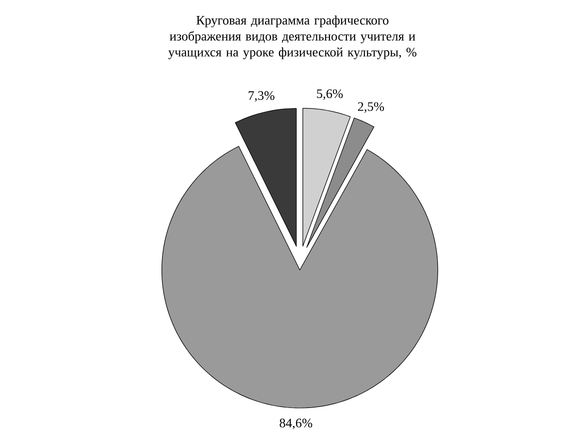 Image resolution: width=585 pixels, height=443 pixels. What do you see at coordinates (261, 96) in the screenshot?
I see `data-label: 7,3%` at bounding box center [261, 96].